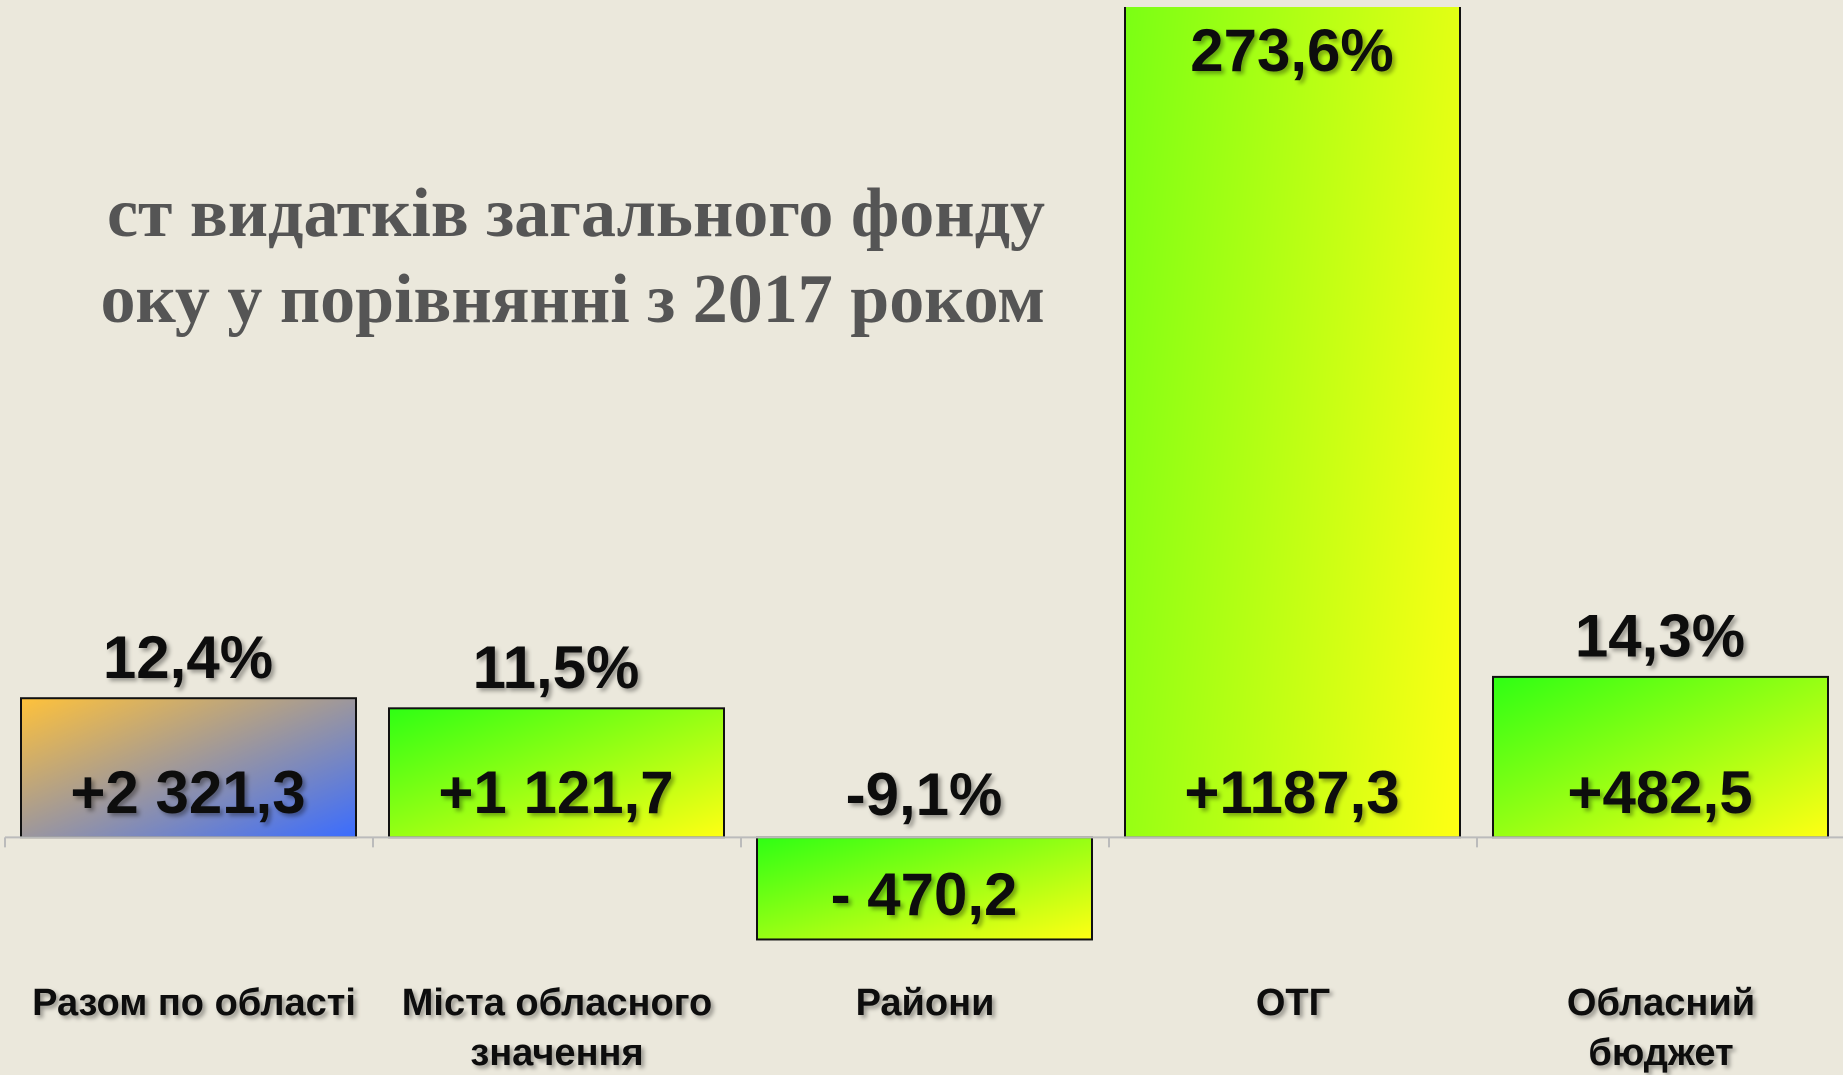  Describe the element at coordinates (1659, 792) in the screenshot. I see `change-label: +482,5` at that location.